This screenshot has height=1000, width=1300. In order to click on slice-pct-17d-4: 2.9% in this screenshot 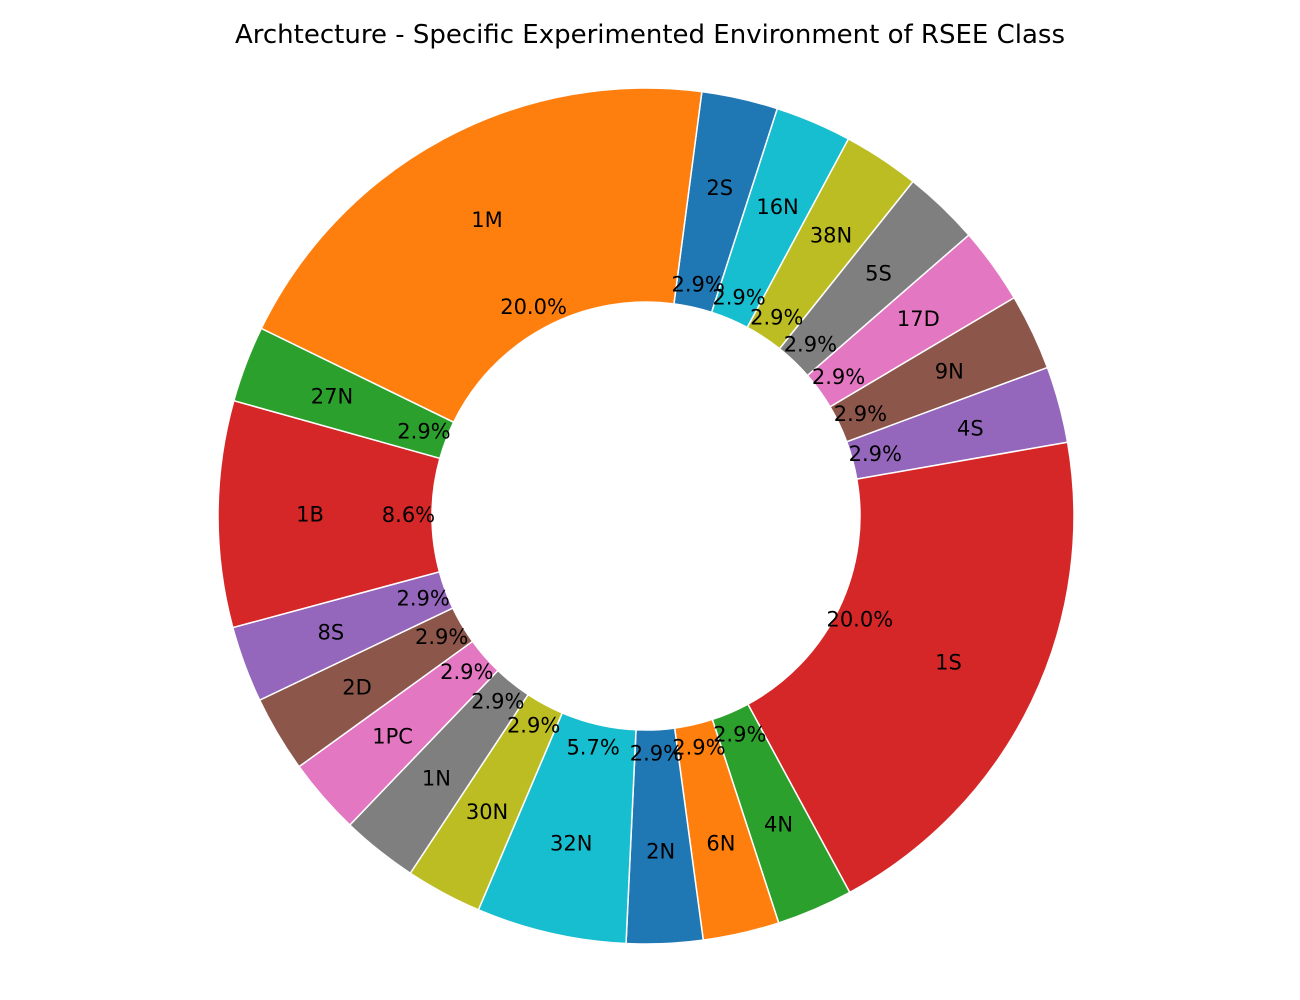, I will do `click(838, 377)`.